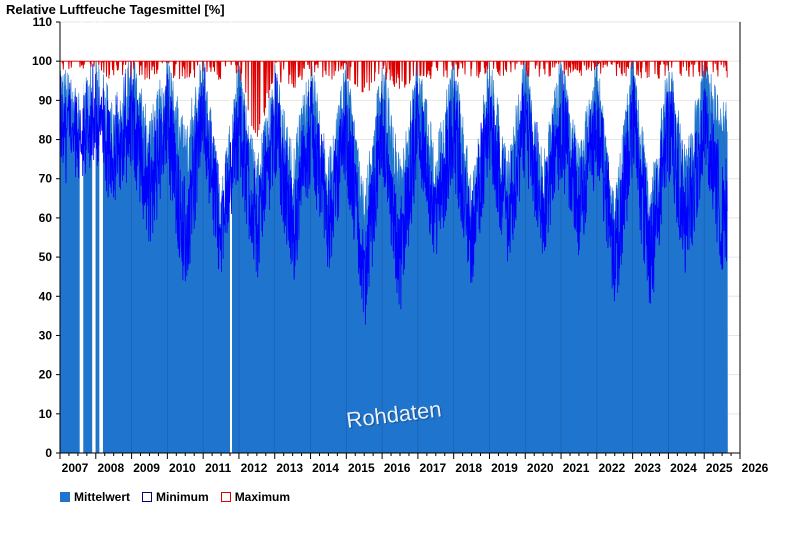 Image resolution: width=800 pixels, height=550 pixels. I want to click on x-tick-label: 2022, so click(611, 468).